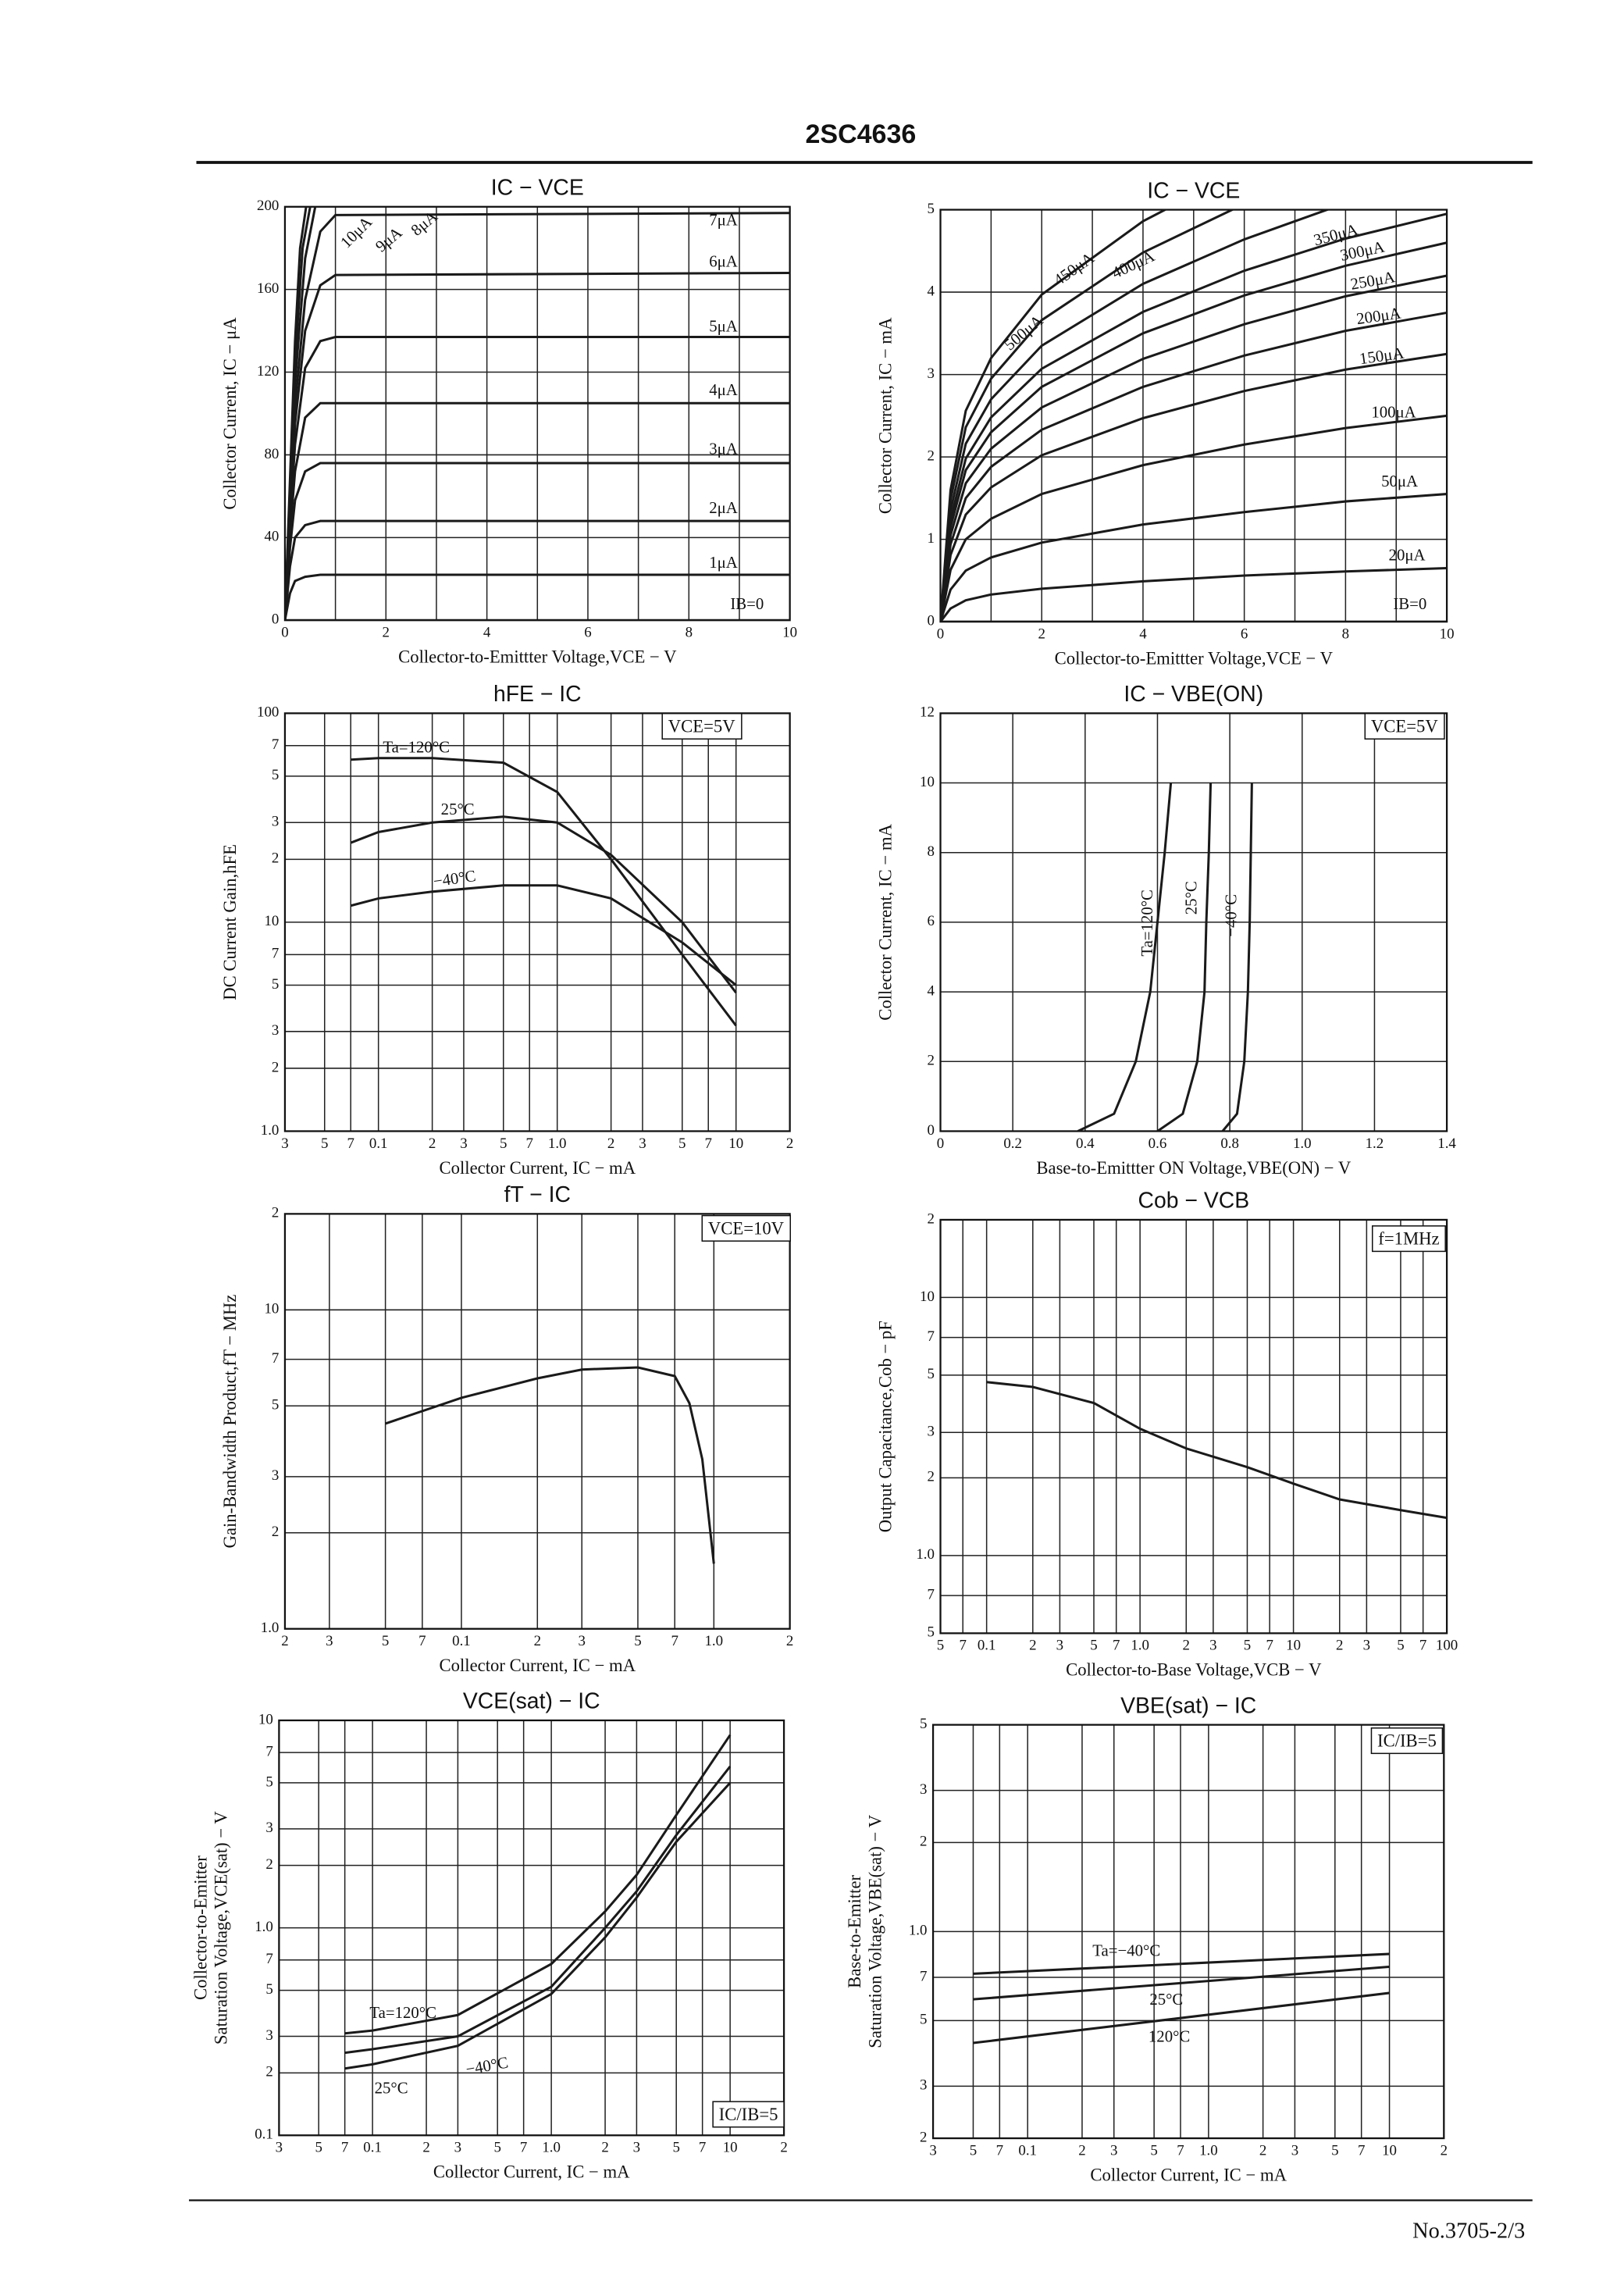 The width and height of the screenshot is (1624, 2278). What do you see at coordinates (730, 2148) in the screenshot?
I see `x-tick-label: 10` at bounding box center [730, 2148].